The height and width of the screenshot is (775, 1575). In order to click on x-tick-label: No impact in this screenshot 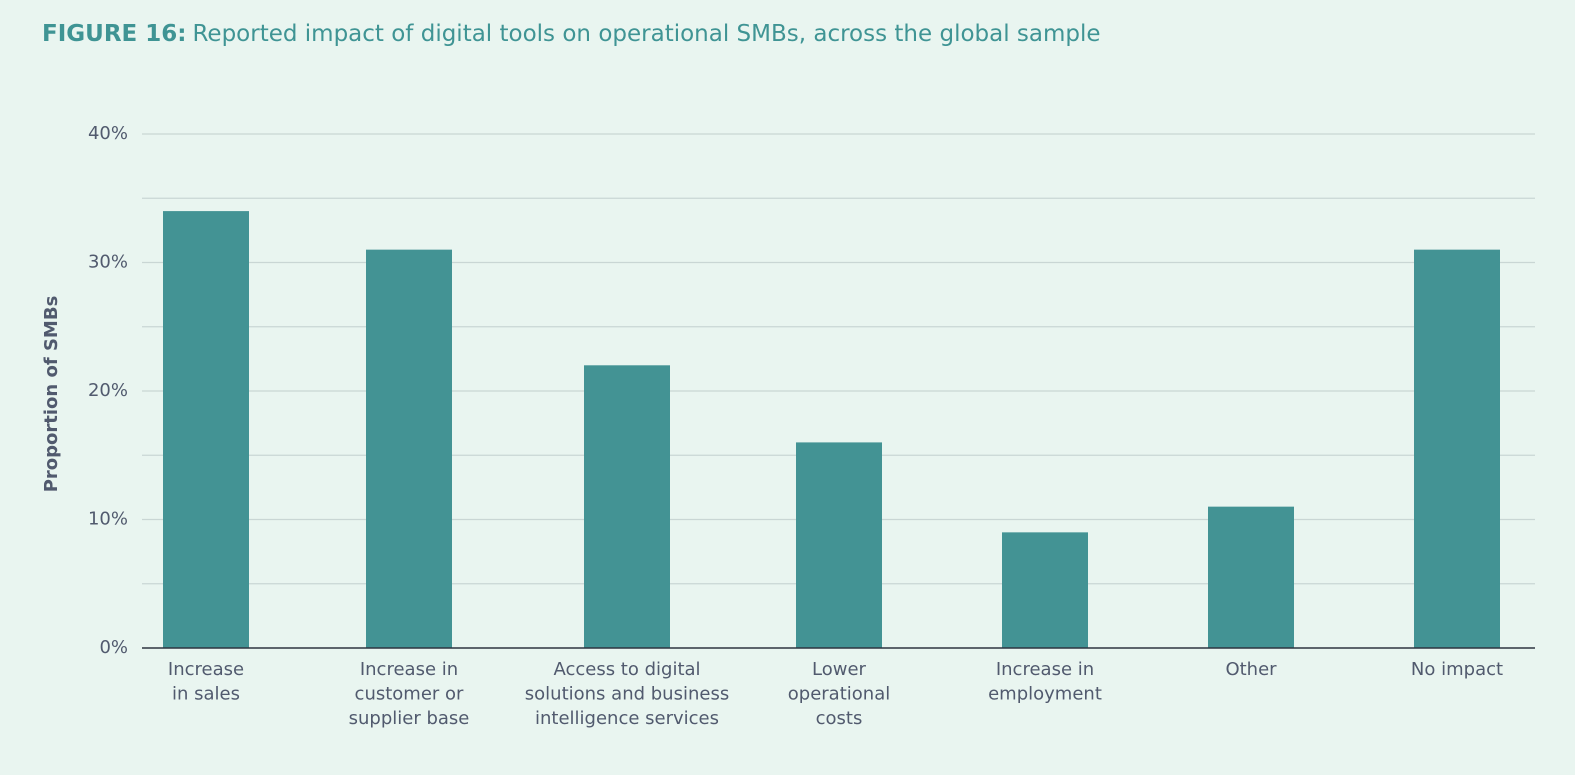, I will do `click(1457, 669)`.